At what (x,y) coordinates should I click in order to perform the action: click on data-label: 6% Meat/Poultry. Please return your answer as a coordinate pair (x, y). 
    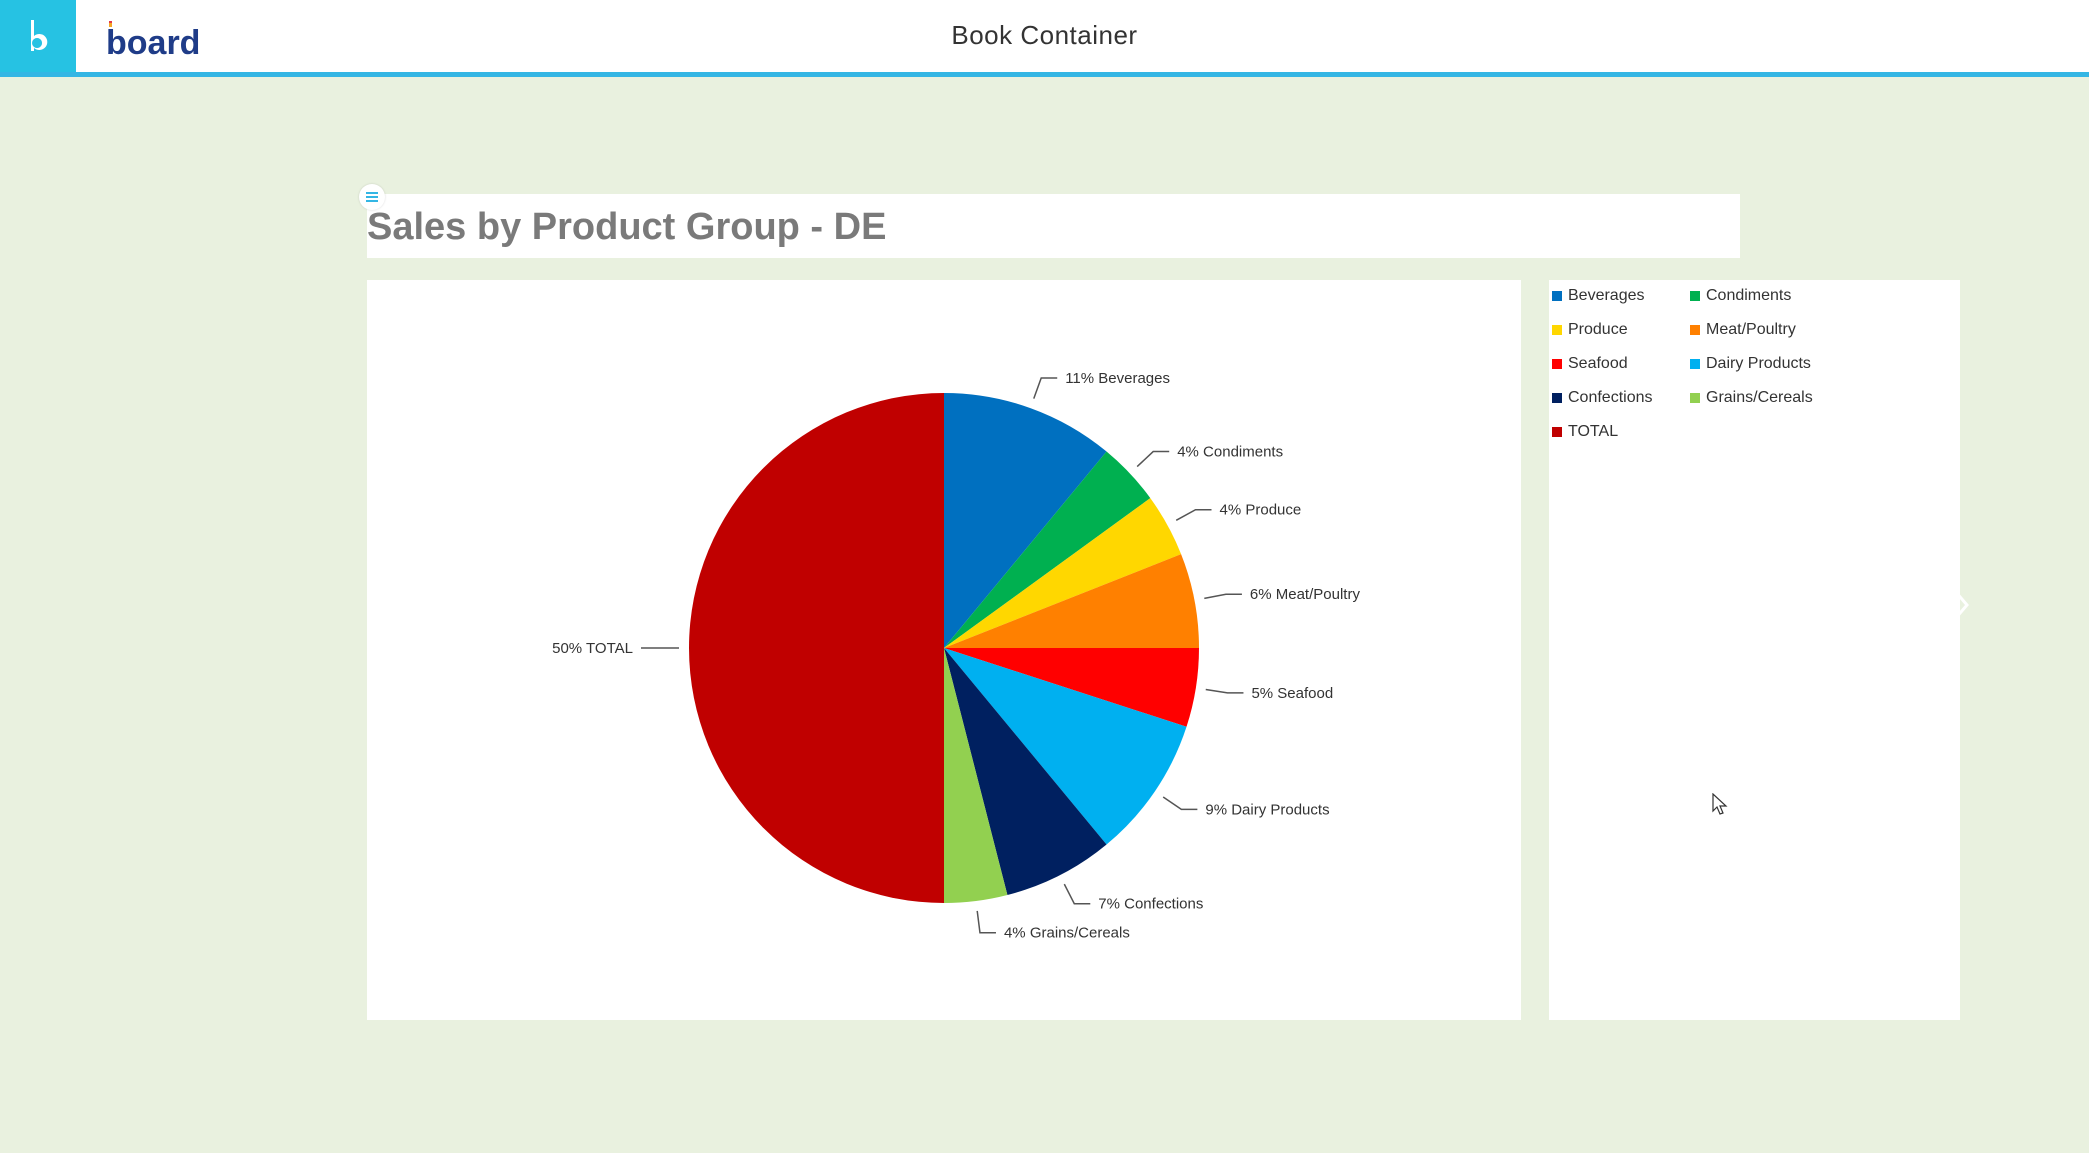
    Looking at the image, I should click on (1305, 594).